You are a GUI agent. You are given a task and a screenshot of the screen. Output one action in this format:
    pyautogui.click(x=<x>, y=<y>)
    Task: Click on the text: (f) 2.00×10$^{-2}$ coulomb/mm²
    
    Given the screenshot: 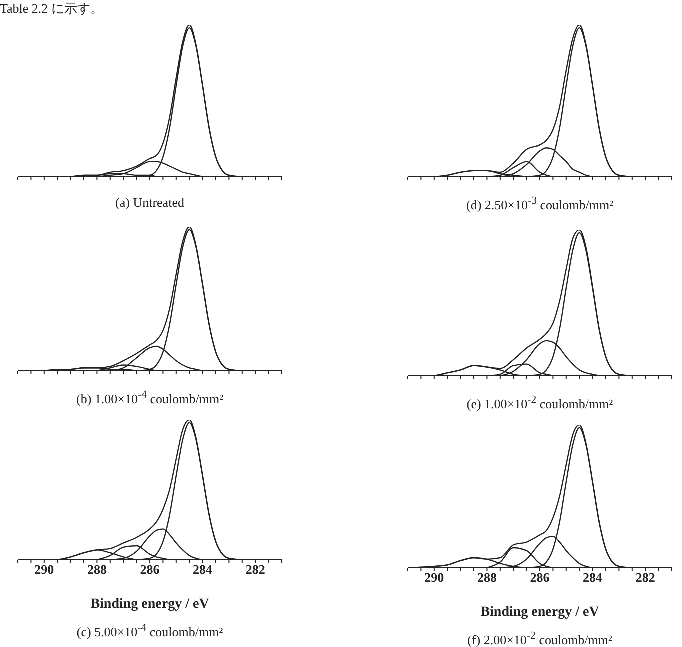 What is the action you would take?
    pyautogui.click(x=540, y=638)
    